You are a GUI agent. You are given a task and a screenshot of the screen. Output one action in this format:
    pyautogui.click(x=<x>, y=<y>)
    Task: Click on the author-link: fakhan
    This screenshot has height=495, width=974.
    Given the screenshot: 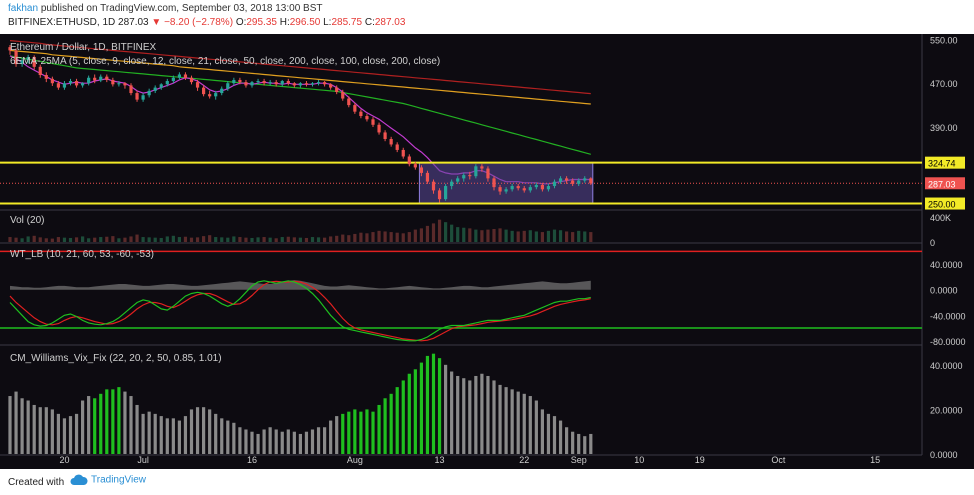 What is the action you would take?
    pyautogui.click(x=23, y=8)
    